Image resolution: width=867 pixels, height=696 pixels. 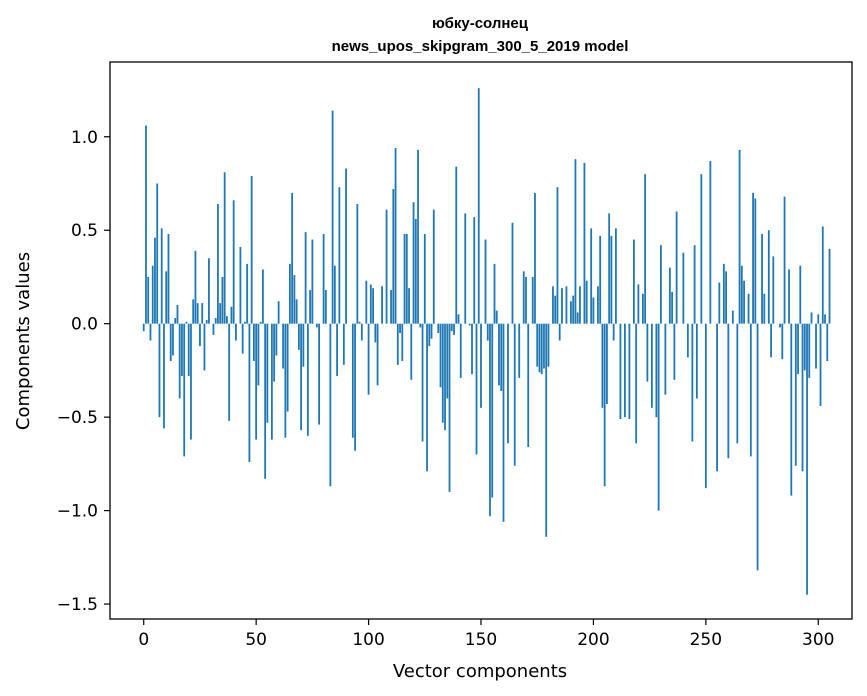 I want to click on y-tick-label-0: −1.5, so click(x=77, y=605).